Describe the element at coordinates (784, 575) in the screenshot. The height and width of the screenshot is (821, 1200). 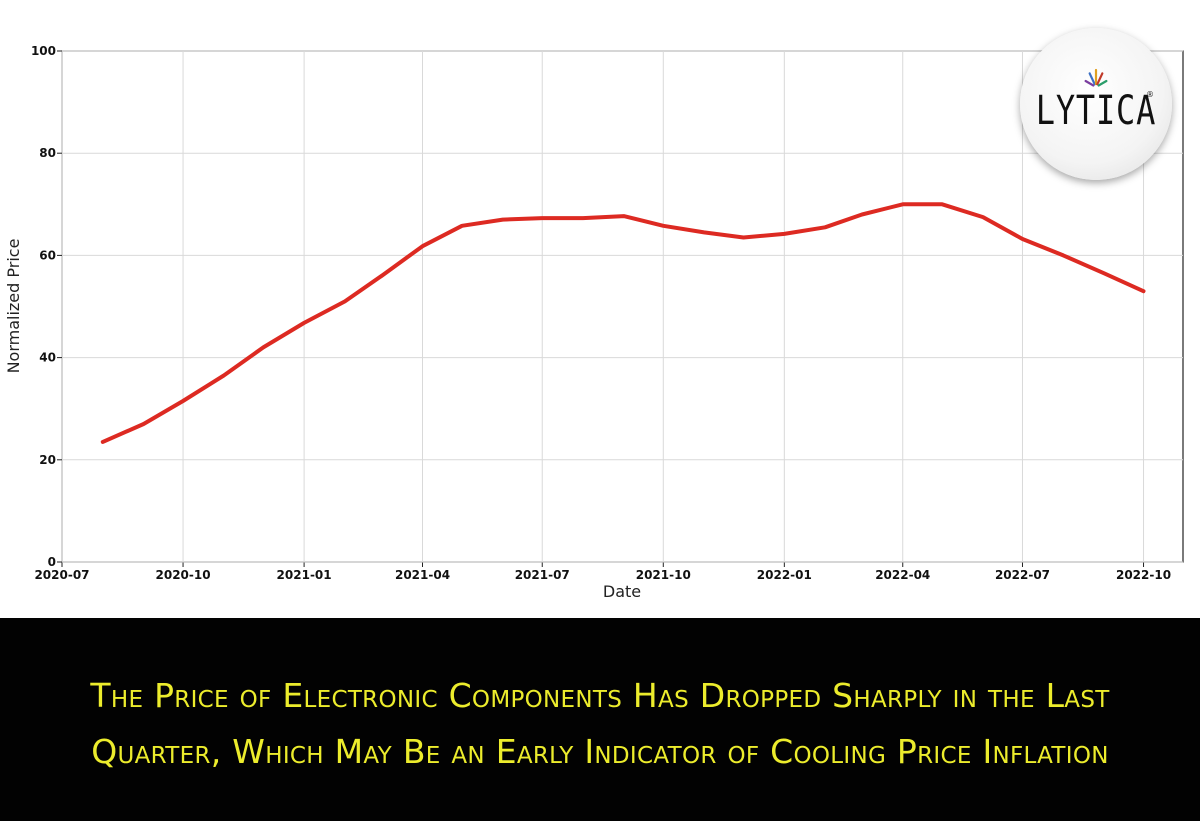
I see `x-tick-label: 2022-01` at that location.